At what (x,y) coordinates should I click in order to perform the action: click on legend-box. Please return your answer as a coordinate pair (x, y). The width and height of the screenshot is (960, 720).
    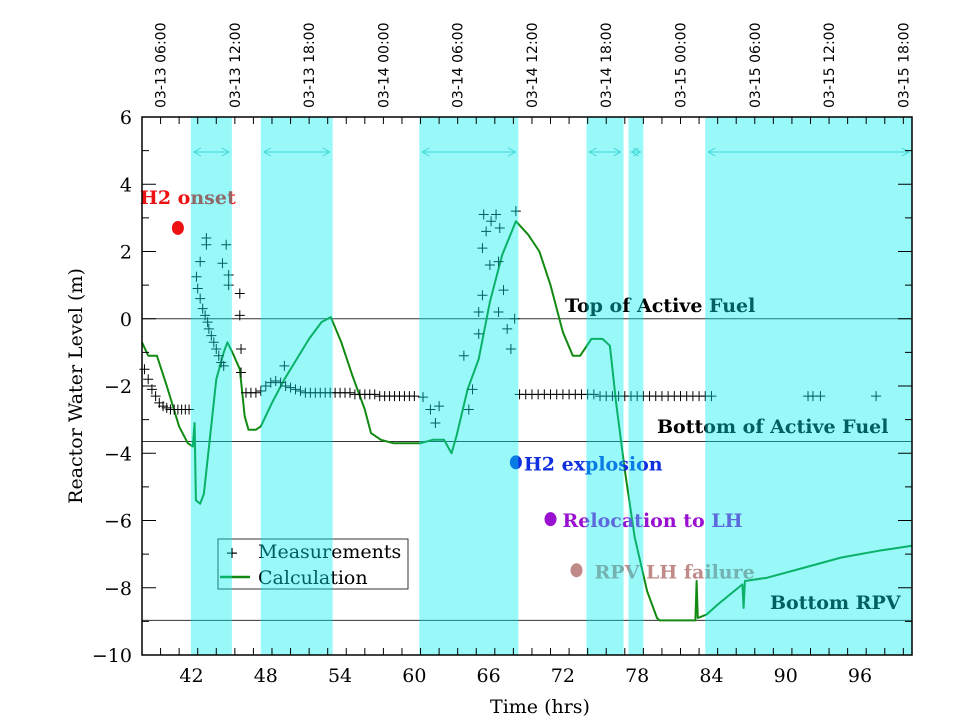
    Looking at the image, I should click on (313, 564).